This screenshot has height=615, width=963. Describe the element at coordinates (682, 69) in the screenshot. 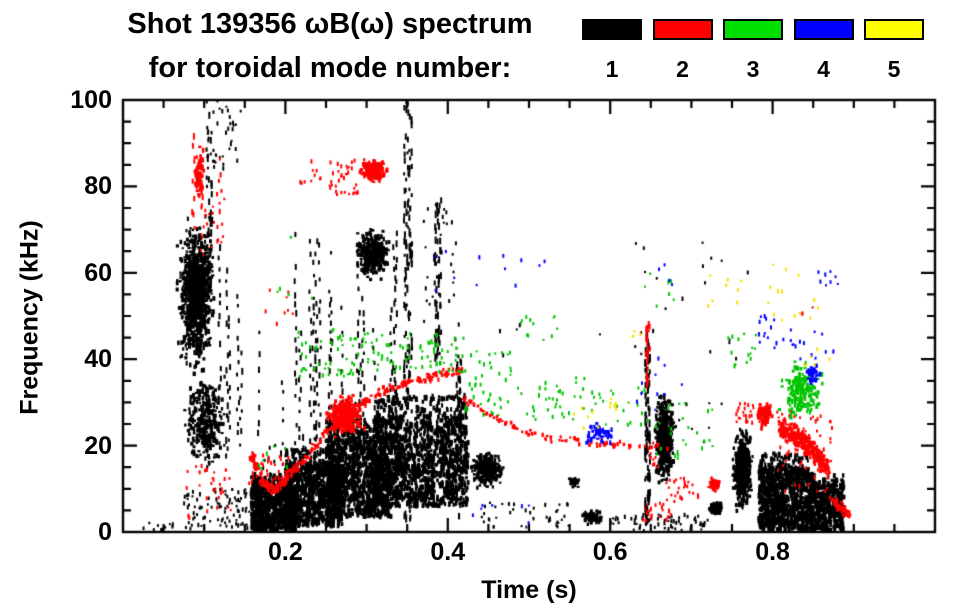

I see `legend-label-mode-2: 2` at that location.